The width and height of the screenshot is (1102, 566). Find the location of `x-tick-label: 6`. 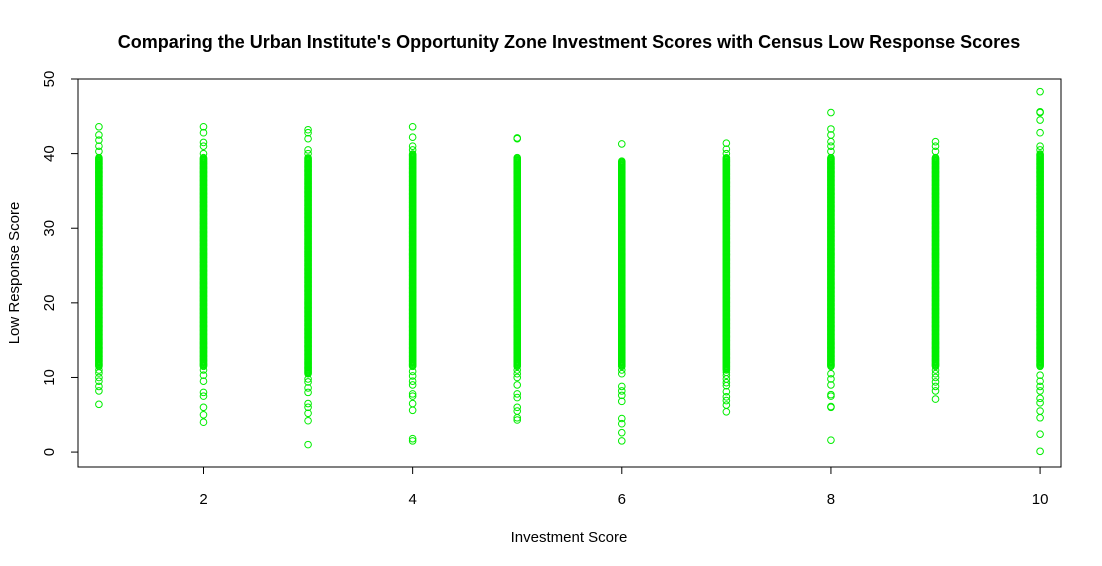

x-tick-label: 6 is located at coordinates (622, 499).